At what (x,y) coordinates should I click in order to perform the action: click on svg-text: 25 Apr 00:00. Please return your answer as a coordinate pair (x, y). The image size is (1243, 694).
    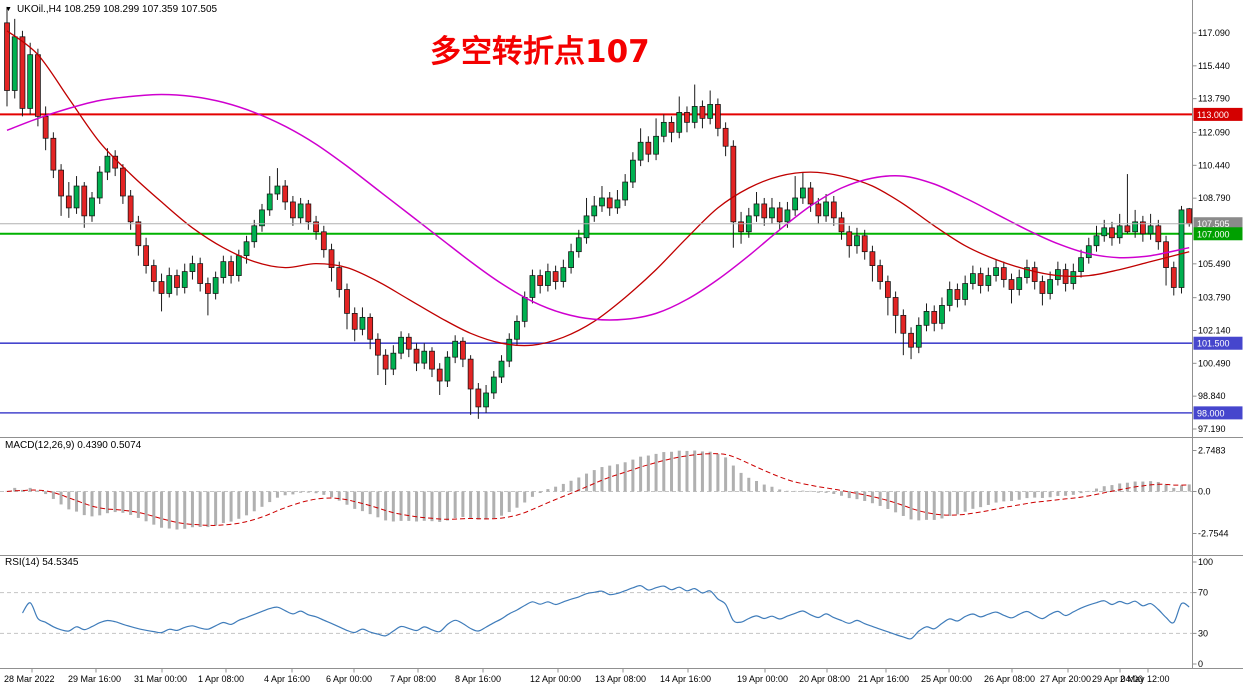
    Looking at the image, I should click on (946, 679).